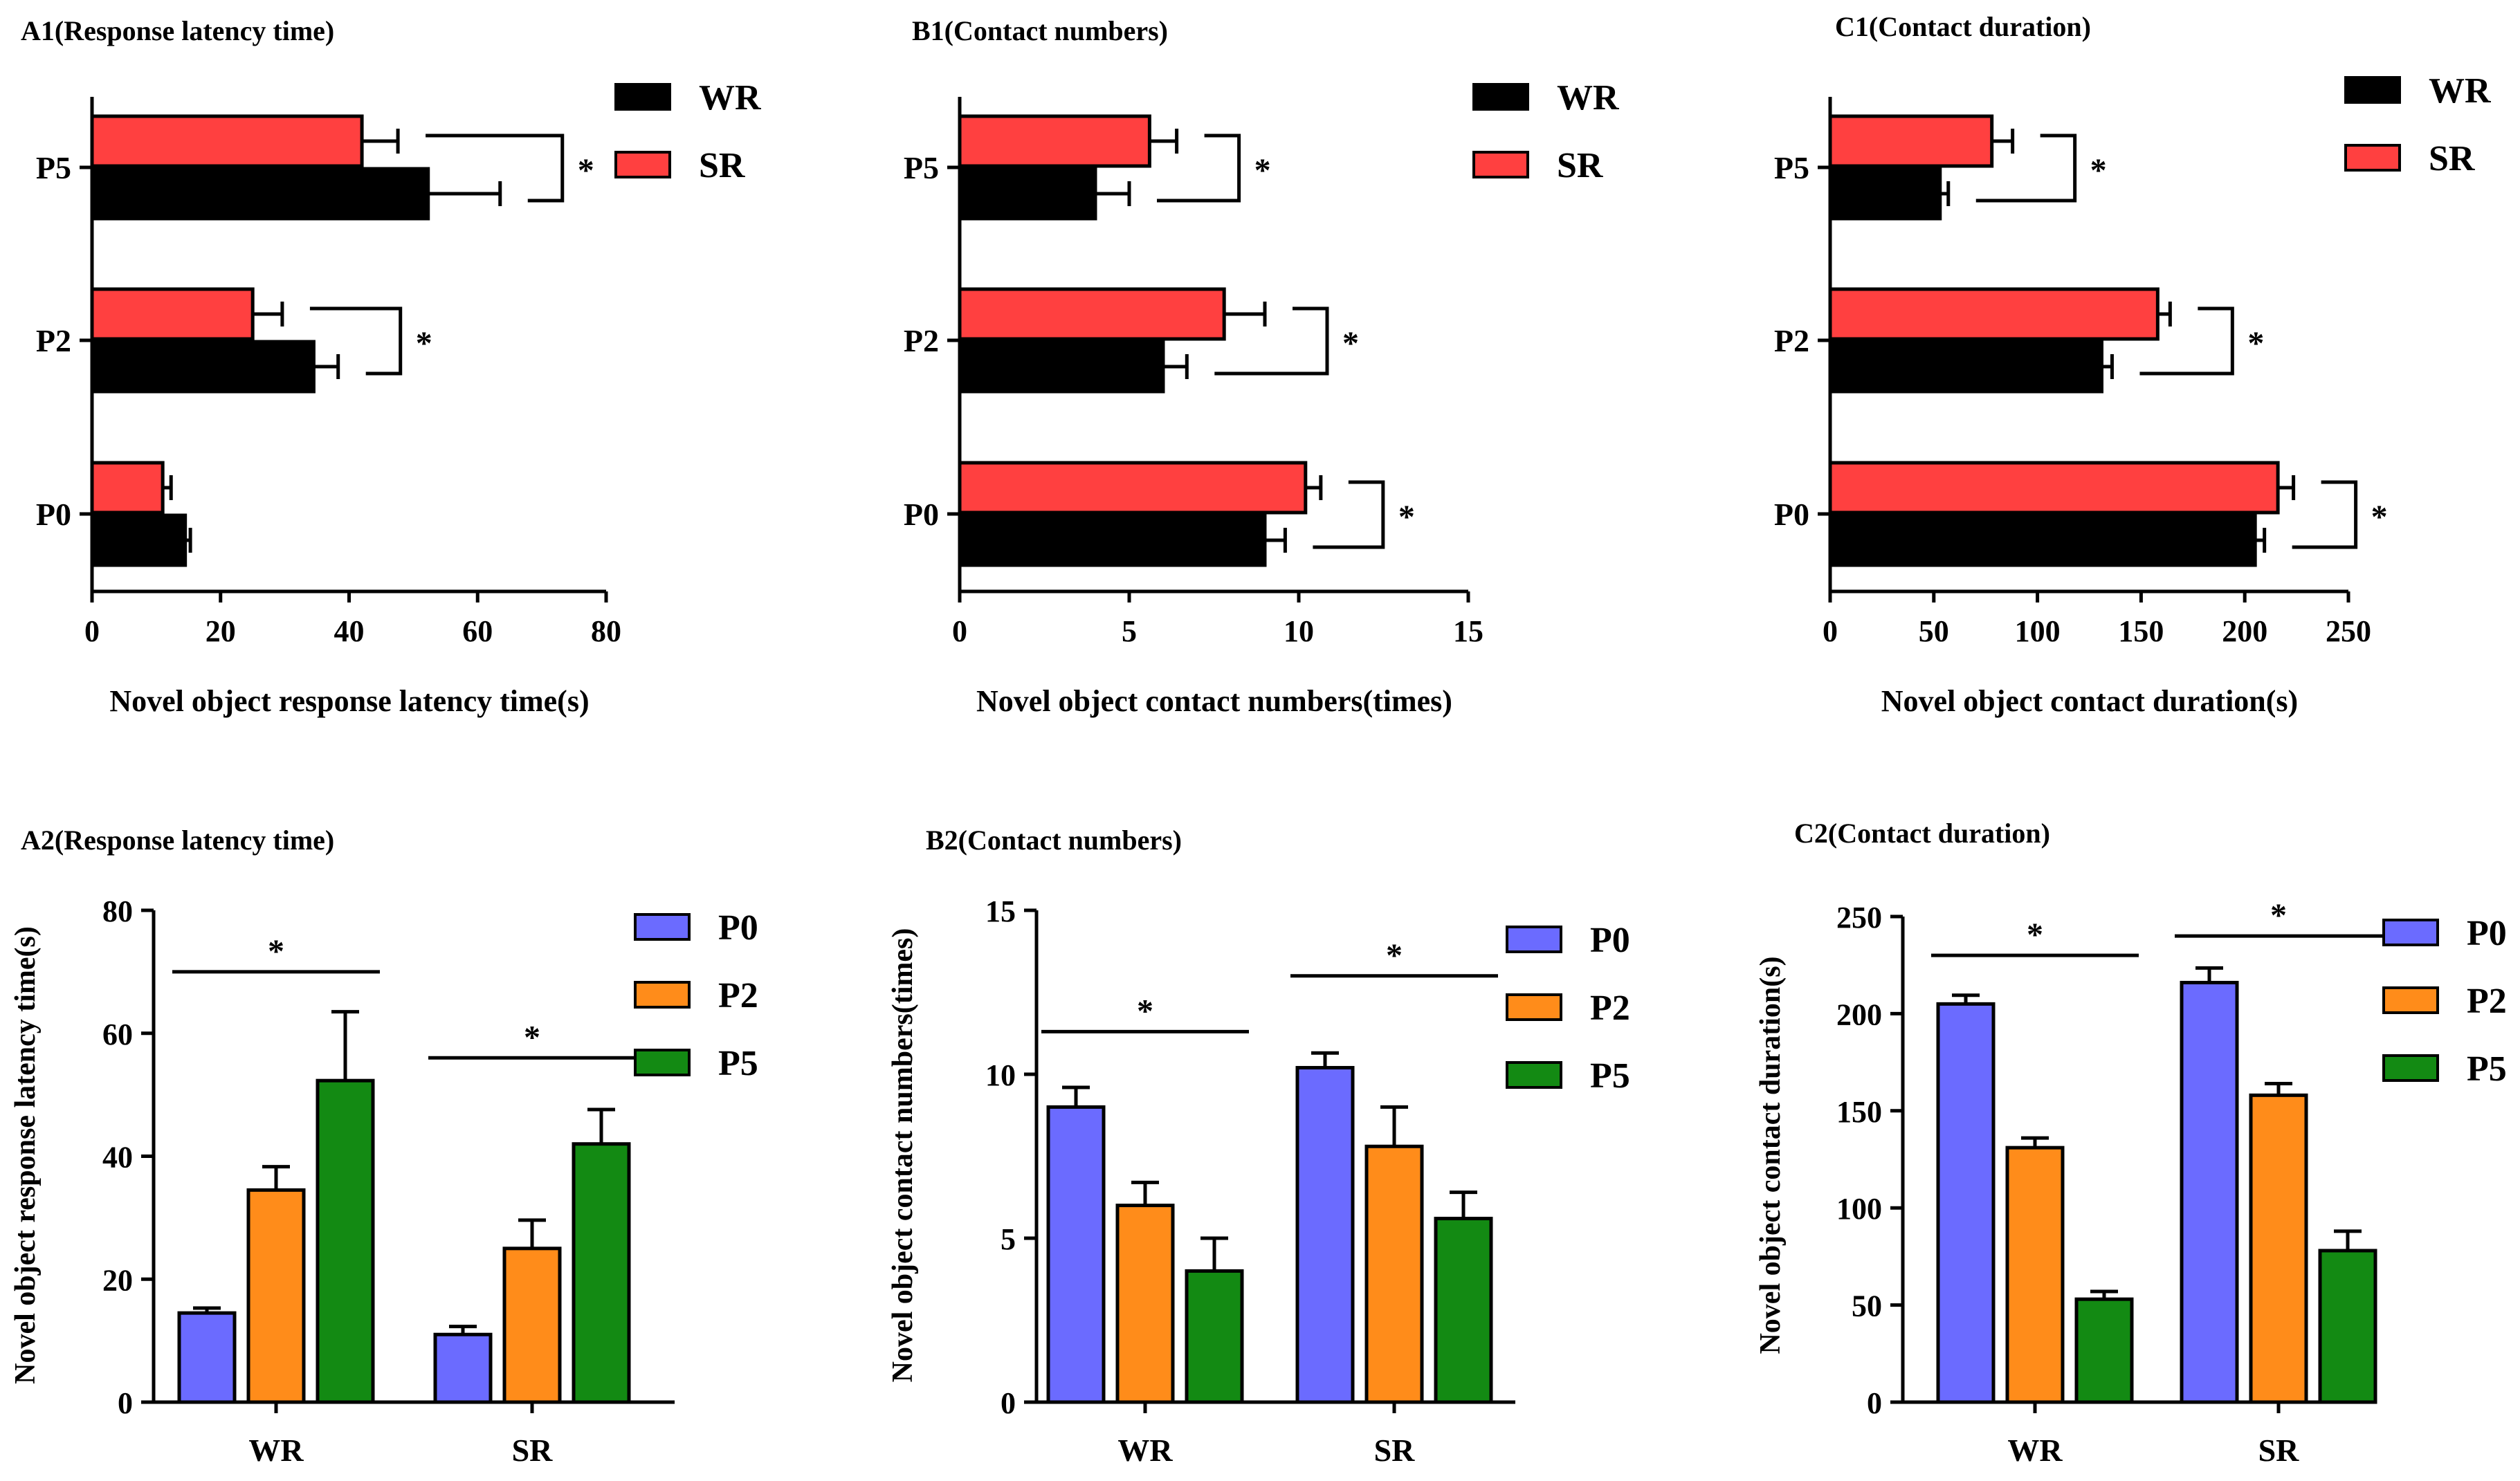 The height and width of the screenshot is (1481, 2520). Describe the element at coordinates (2089, 701) in the screenshot. I see `x-axis-label: Novel object contact duration(s)` at that location.